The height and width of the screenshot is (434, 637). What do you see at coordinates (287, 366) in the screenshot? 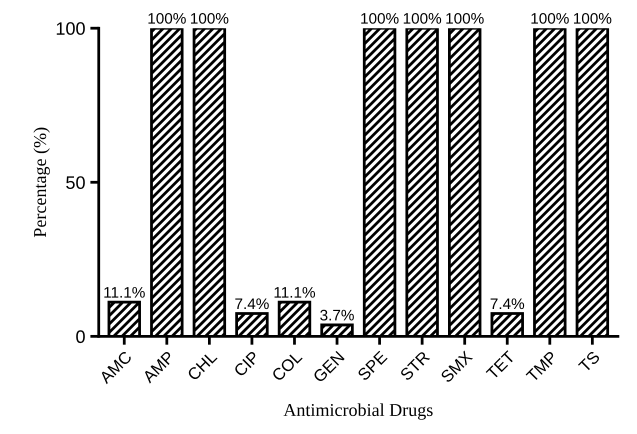
I see `x-tick-label: COL` at bounding box center [287, 366].